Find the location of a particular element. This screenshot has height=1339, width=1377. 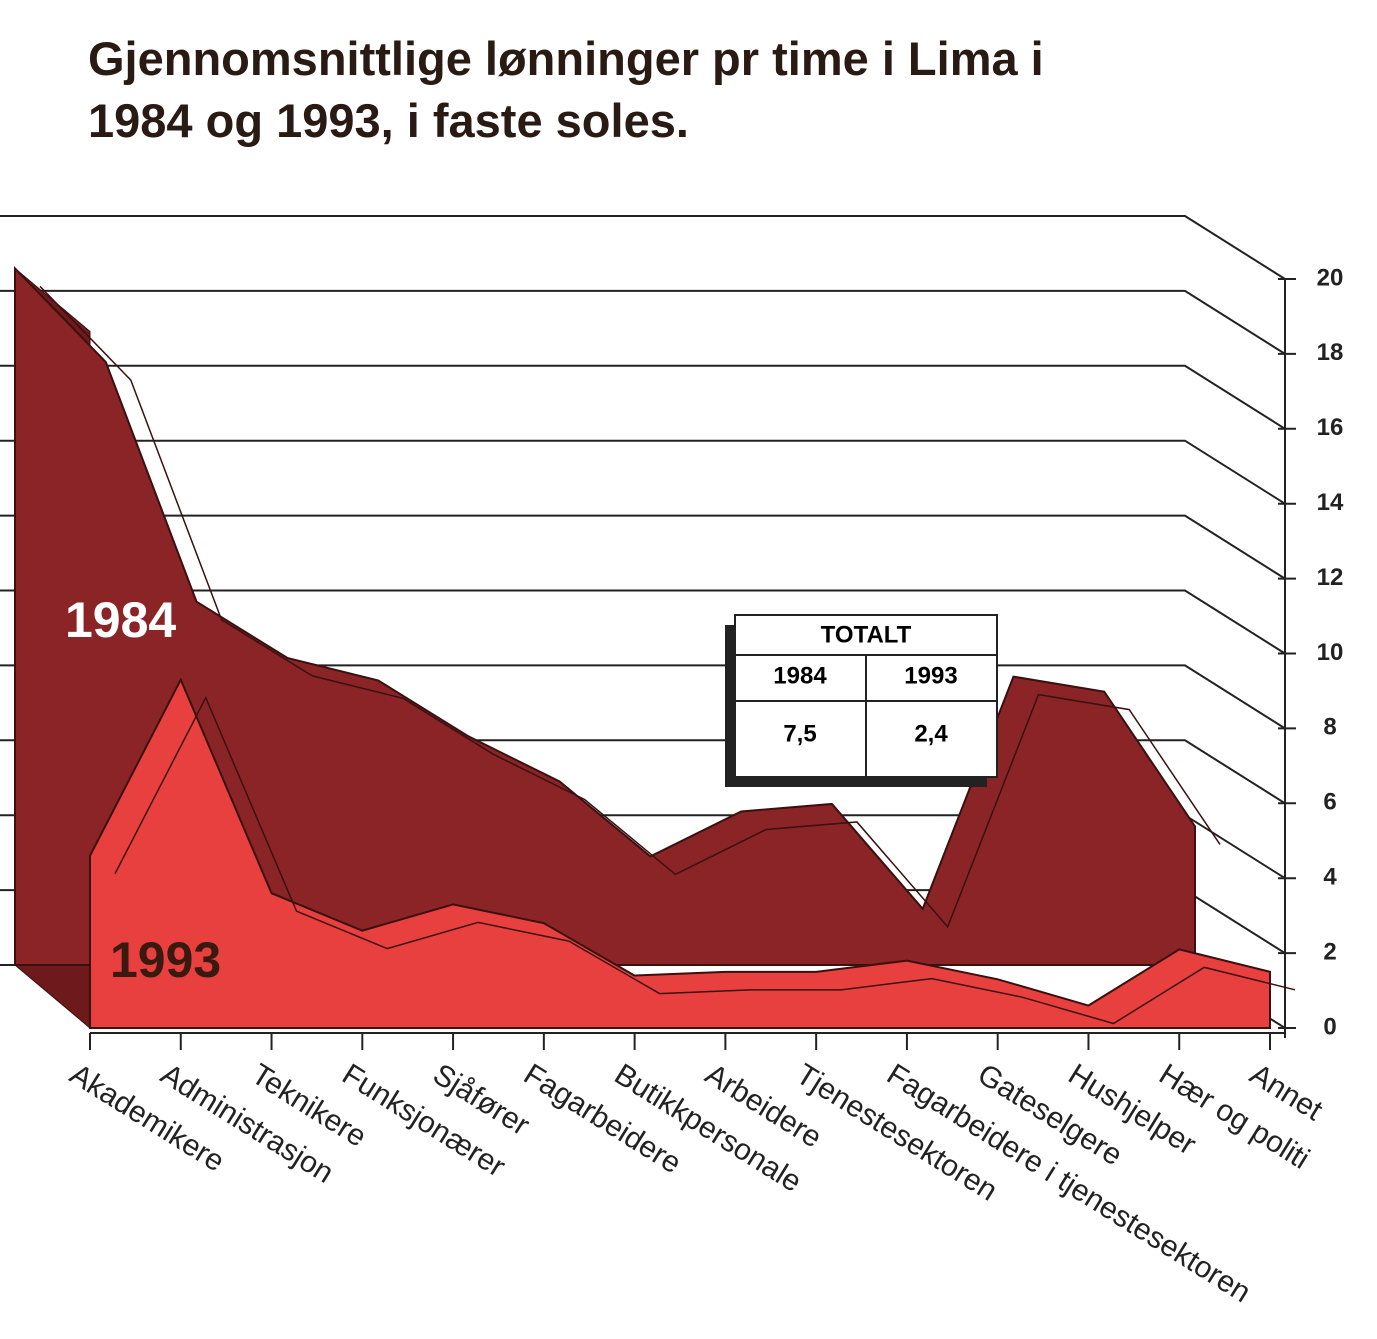

x-tick-label: Akademikere is located at coordinates (147, 1118).